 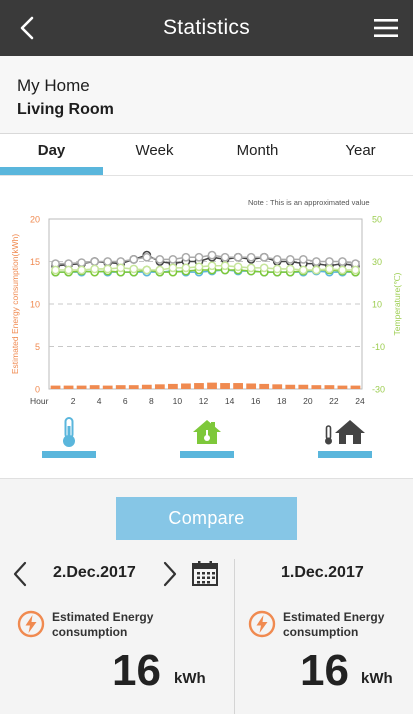 What do you see at coordinates (377, 305) in the screenshot?
I see `y2-tick-label: 10` at bounding box center [377, 305].